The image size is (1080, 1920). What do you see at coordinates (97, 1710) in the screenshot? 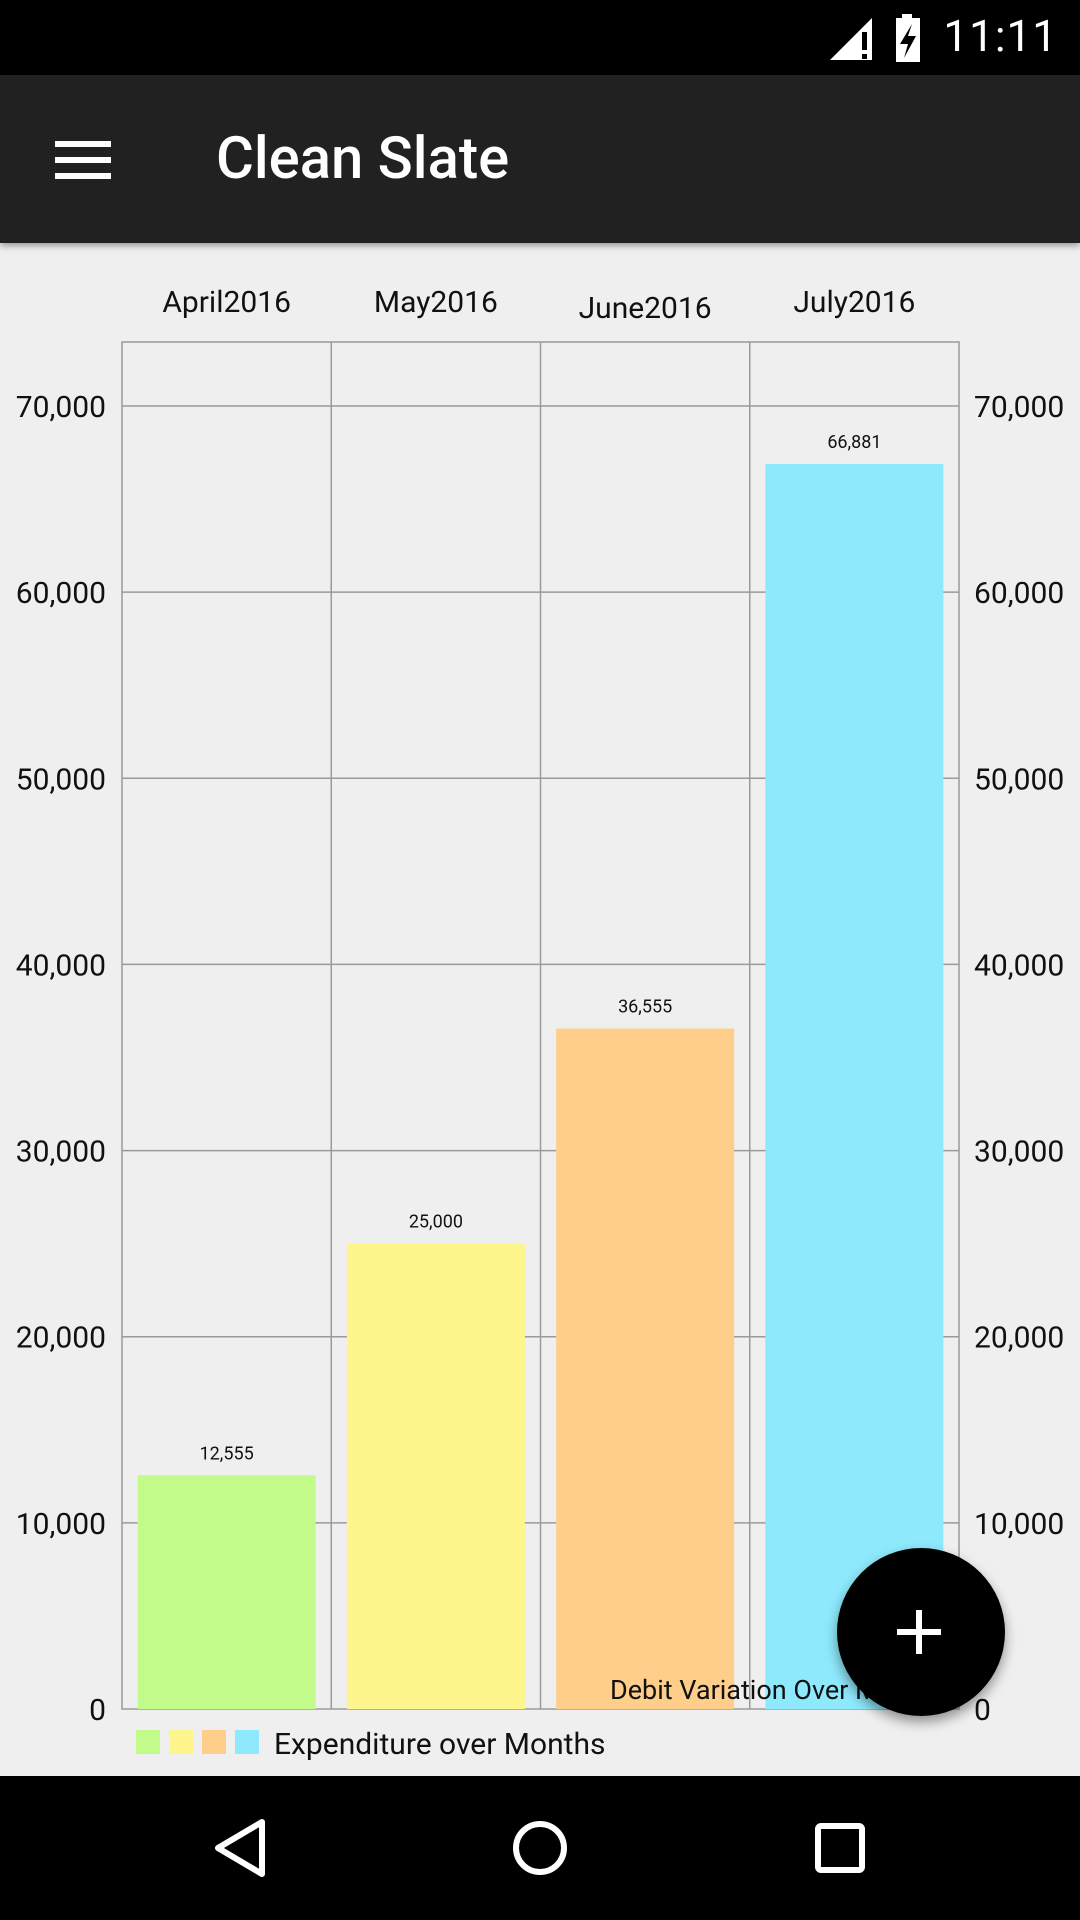
I see `y-tick-label-left: 0` at bounding box center [97, 1710].